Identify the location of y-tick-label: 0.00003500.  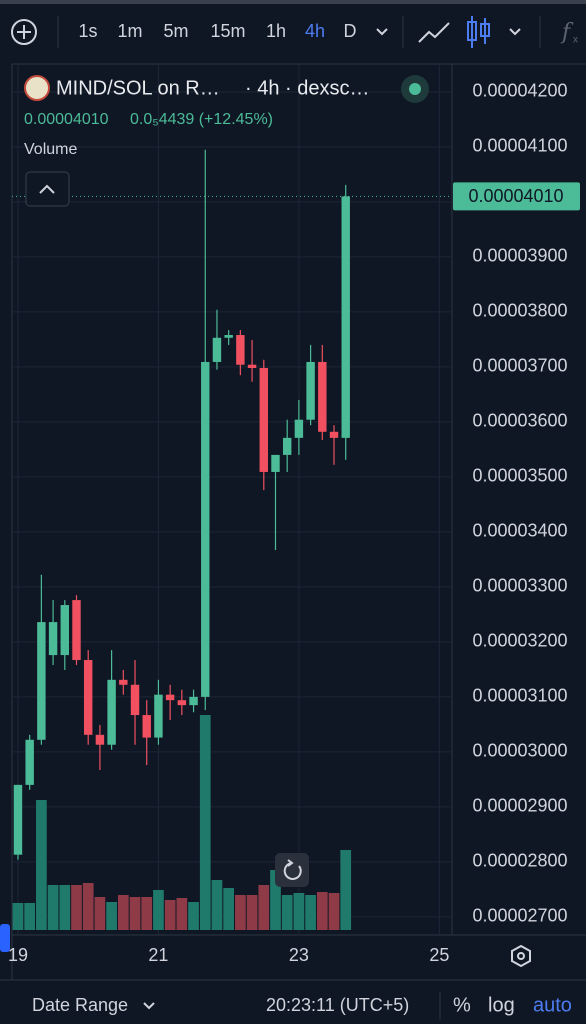
(519, 476).